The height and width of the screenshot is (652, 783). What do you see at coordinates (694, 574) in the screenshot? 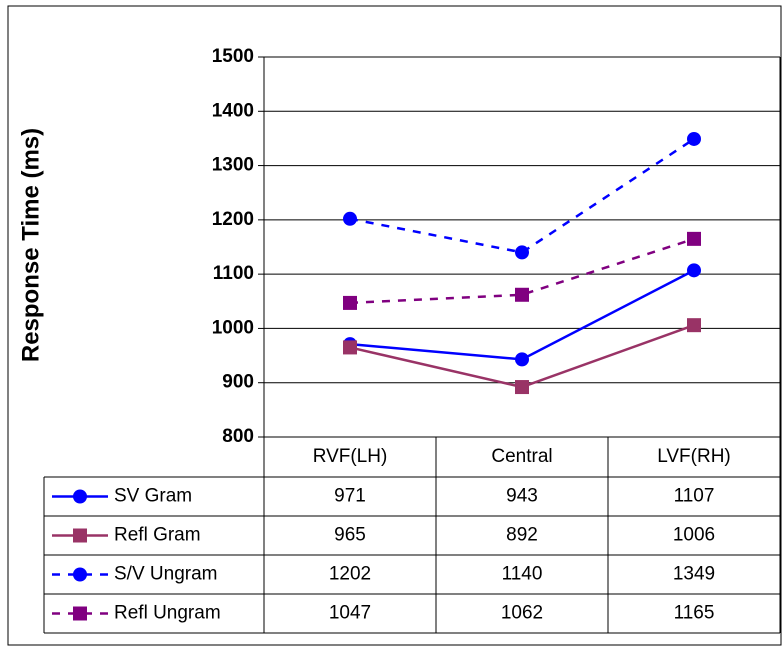
I see `table-value: 1349` at bounding box center [694, 574].